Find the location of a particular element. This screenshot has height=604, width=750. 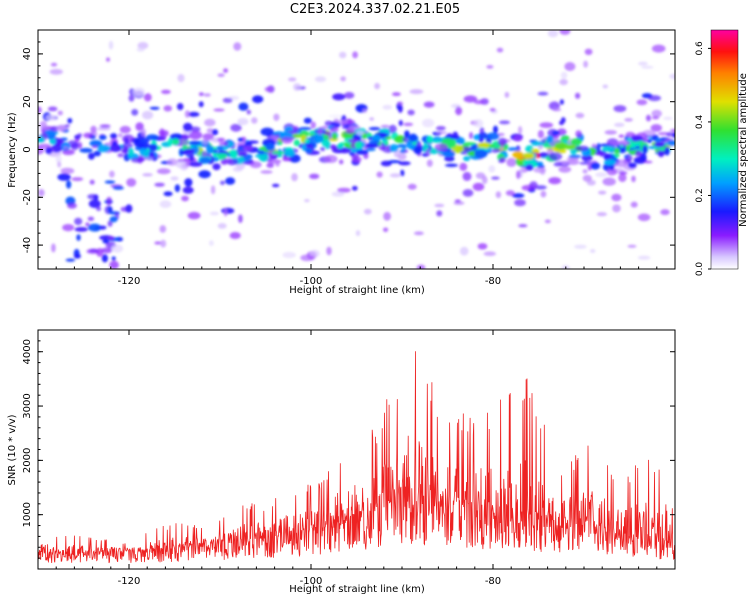

heatmap-x-tick-label: -120 is located at coordinates (129, 281).